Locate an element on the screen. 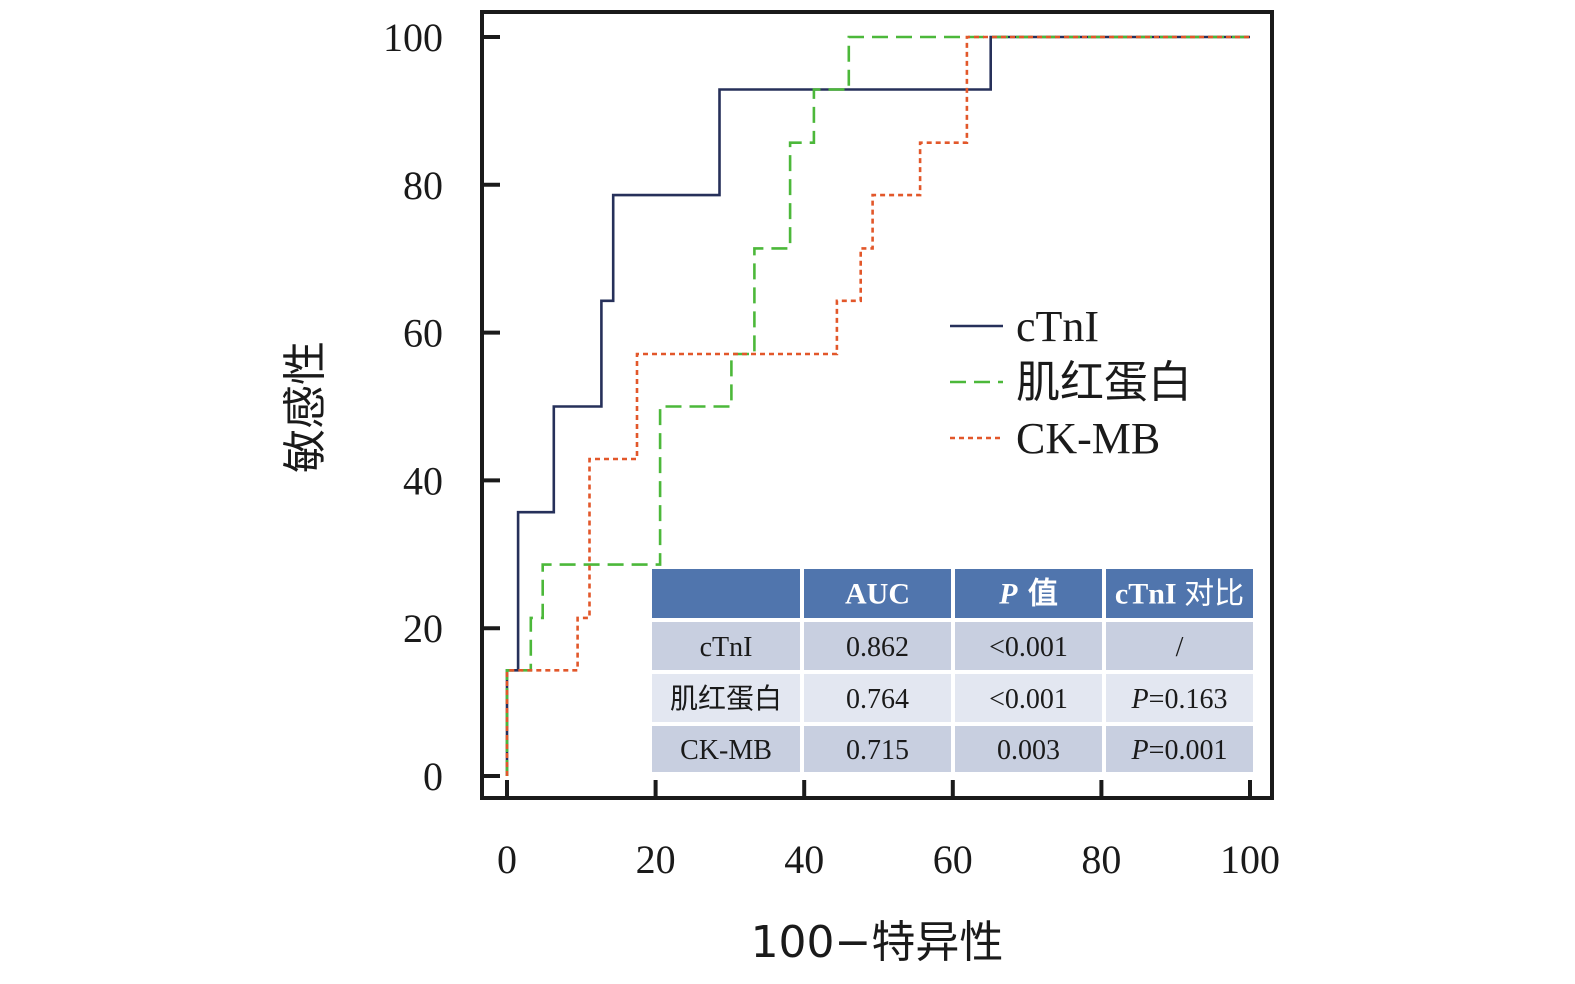 Image resolution: width=1575 pixels, height=984 pixels. x-tick-label: 80 is located at coordinates (1101, 859).